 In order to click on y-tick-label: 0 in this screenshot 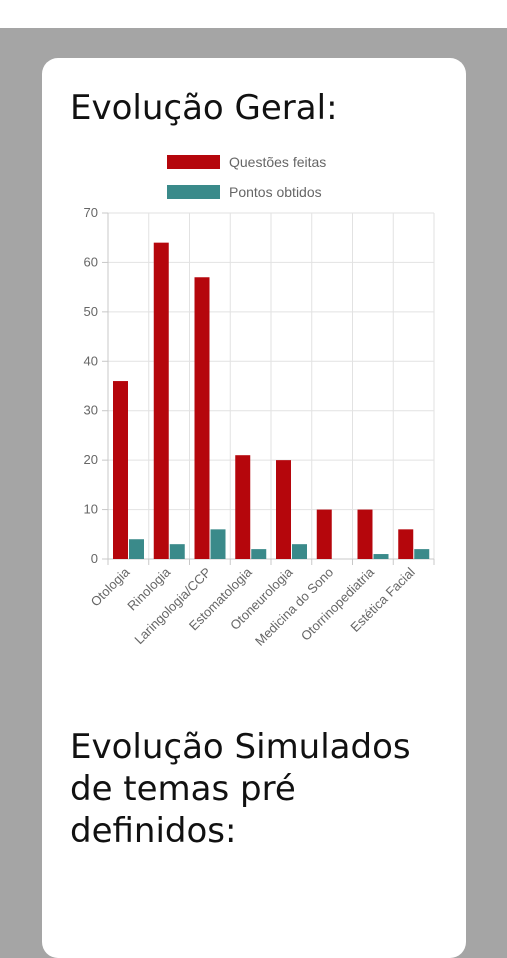, I will do `click(94, 558)`.